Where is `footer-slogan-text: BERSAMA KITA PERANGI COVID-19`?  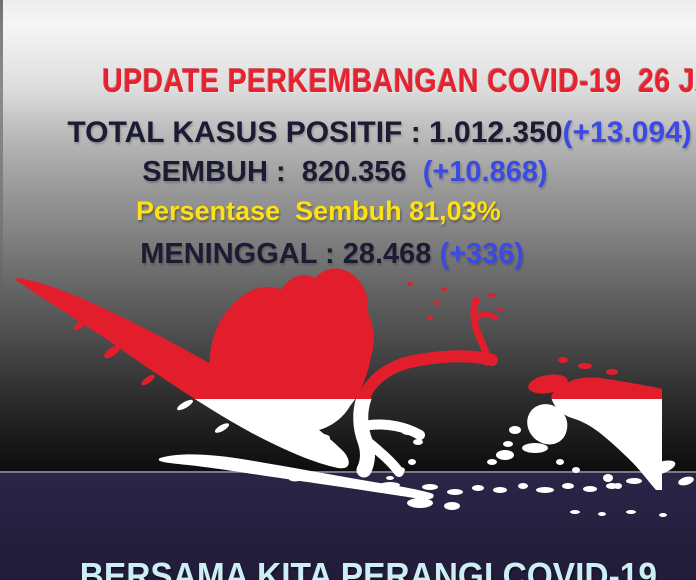 footer-slogan-text: BERSAMA KITA PERANGI COVID-19 is located at coordinates (368, 567).